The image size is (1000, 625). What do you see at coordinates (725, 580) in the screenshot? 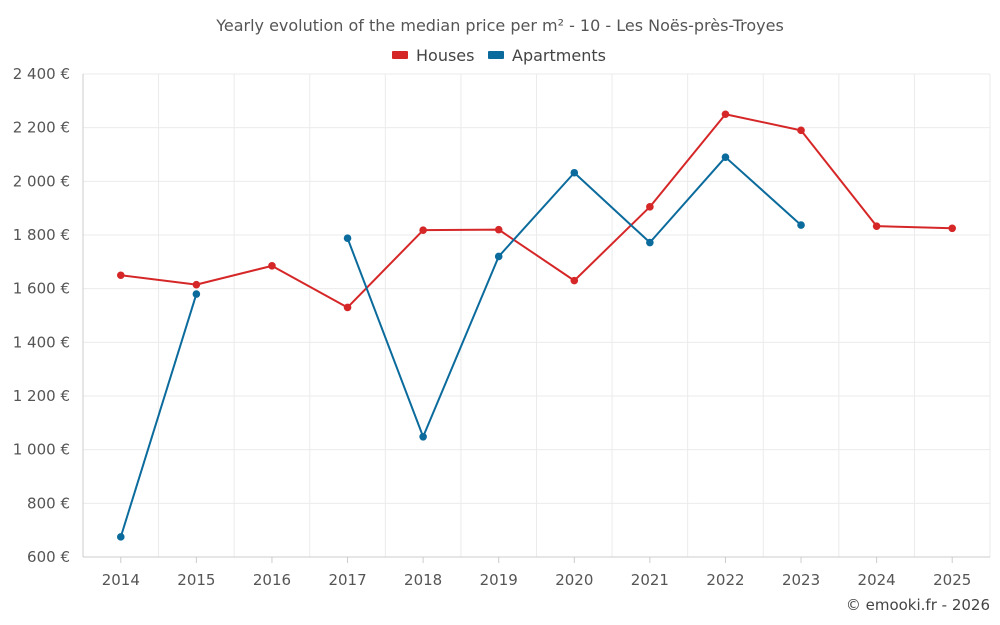
I see `x-tick-label: 2022` at bounding box center [725, 580].